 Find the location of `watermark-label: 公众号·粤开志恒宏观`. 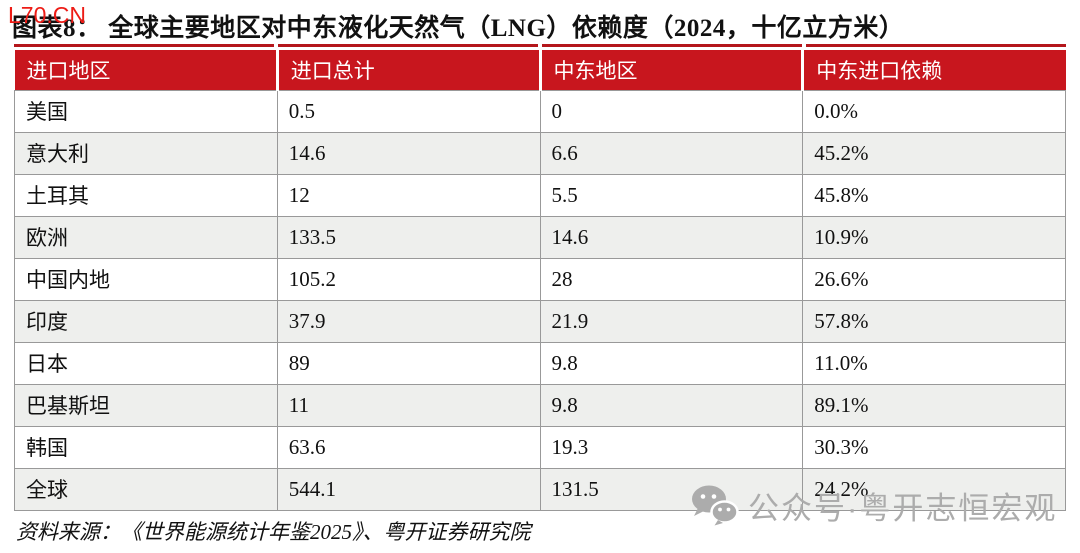

watermark-label: 公众号·粤开志恒宏观 is located at coordinates (903, 508).